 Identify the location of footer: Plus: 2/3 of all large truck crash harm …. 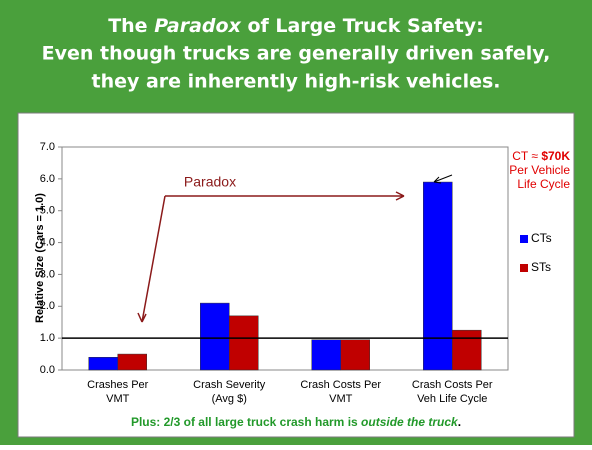
(296, 422).